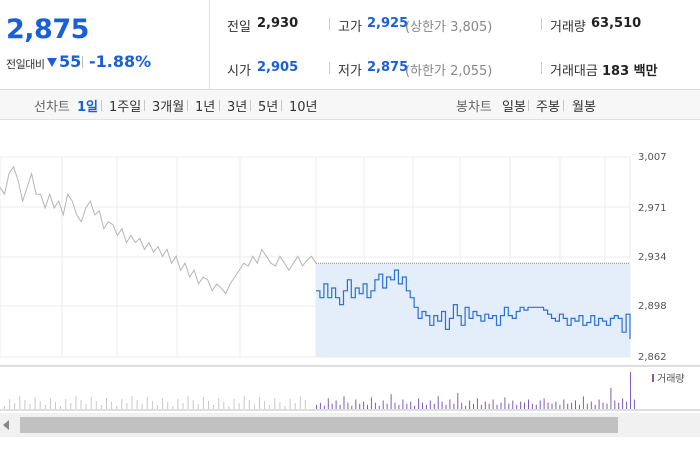 The width and height of the screenshot is (700, 450). What do you see at coordinates (514, 107) in the screenshot?
I see `candle-daily: 일봉` at bounding box center [514, 107].